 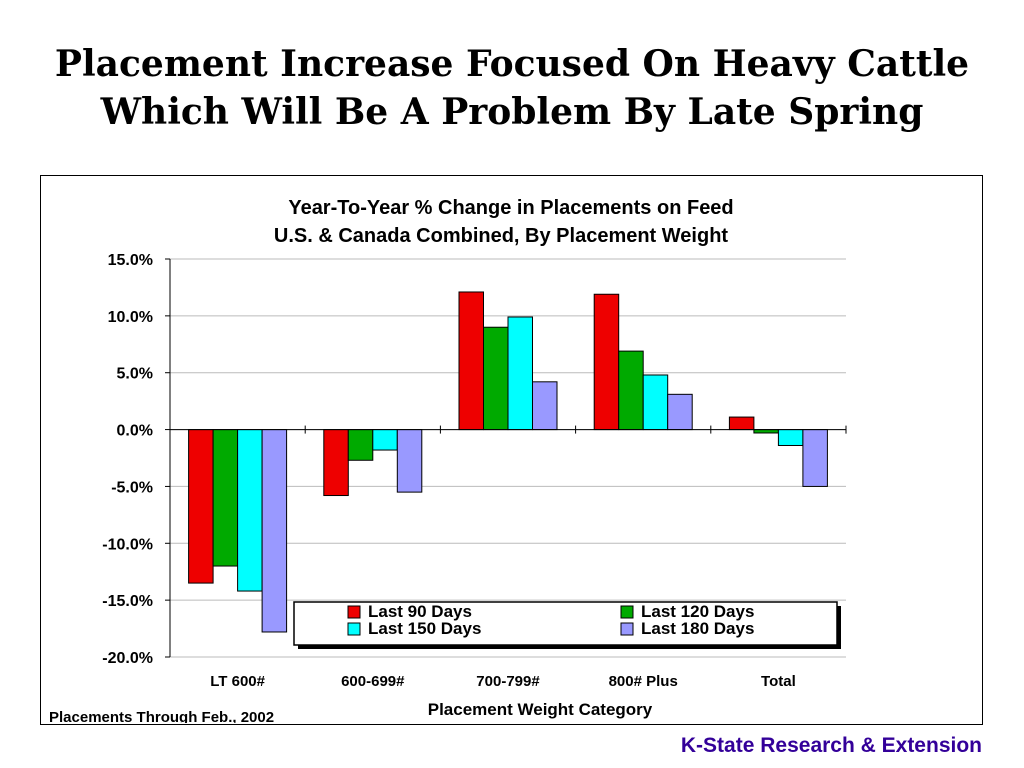 I want to click on y-tick-label: -5.0%, so click(x=132, y=487).